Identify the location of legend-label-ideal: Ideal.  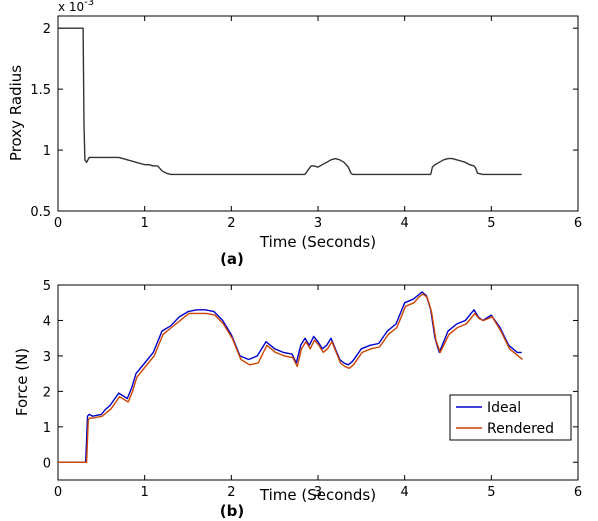
(504, 408).